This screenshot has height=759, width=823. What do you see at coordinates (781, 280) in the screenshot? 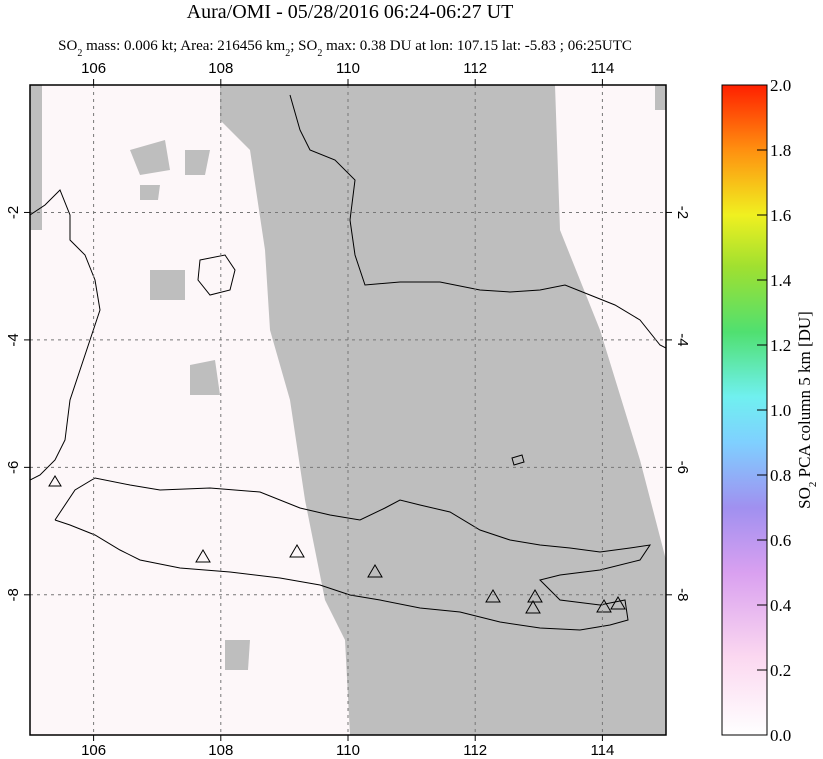
I see `colorbar-tick-label: 1.4` at bounding box center [781, 280].